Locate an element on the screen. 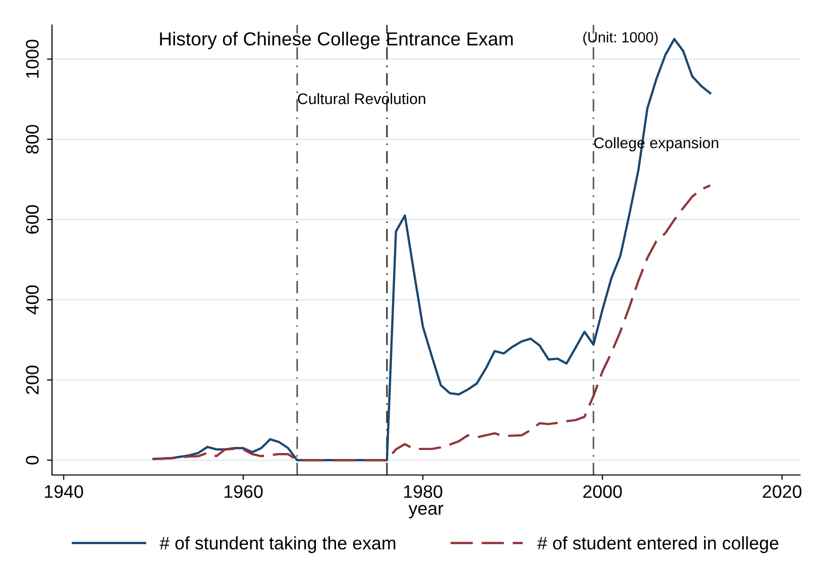  annotation: Cultural Revolution is located at coordinates (362, 98).